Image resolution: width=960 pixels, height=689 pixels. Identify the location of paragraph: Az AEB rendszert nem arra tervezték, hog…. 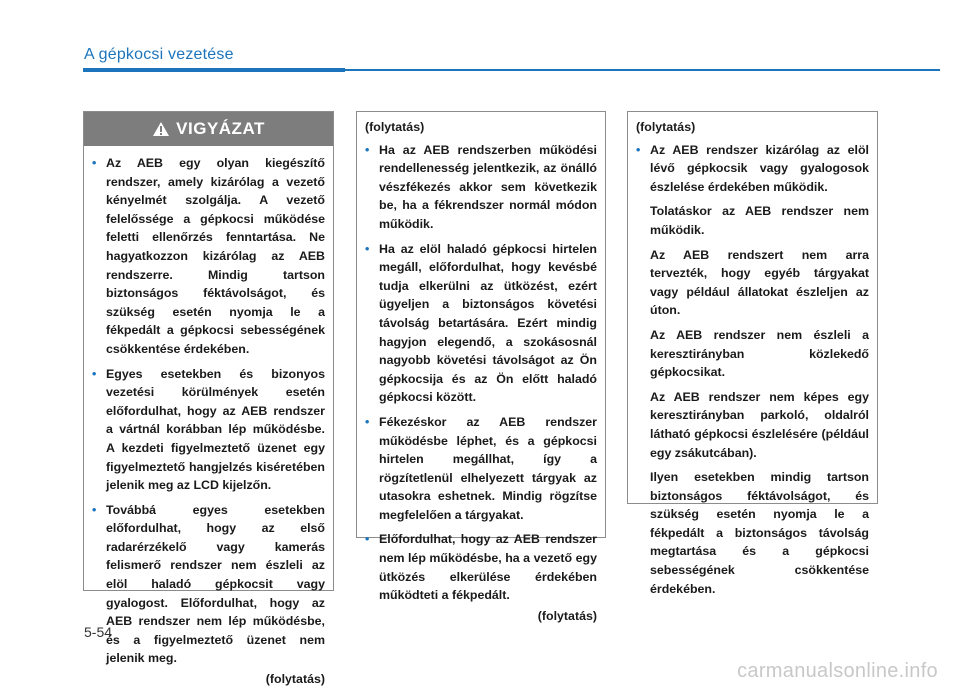
(759, 282).